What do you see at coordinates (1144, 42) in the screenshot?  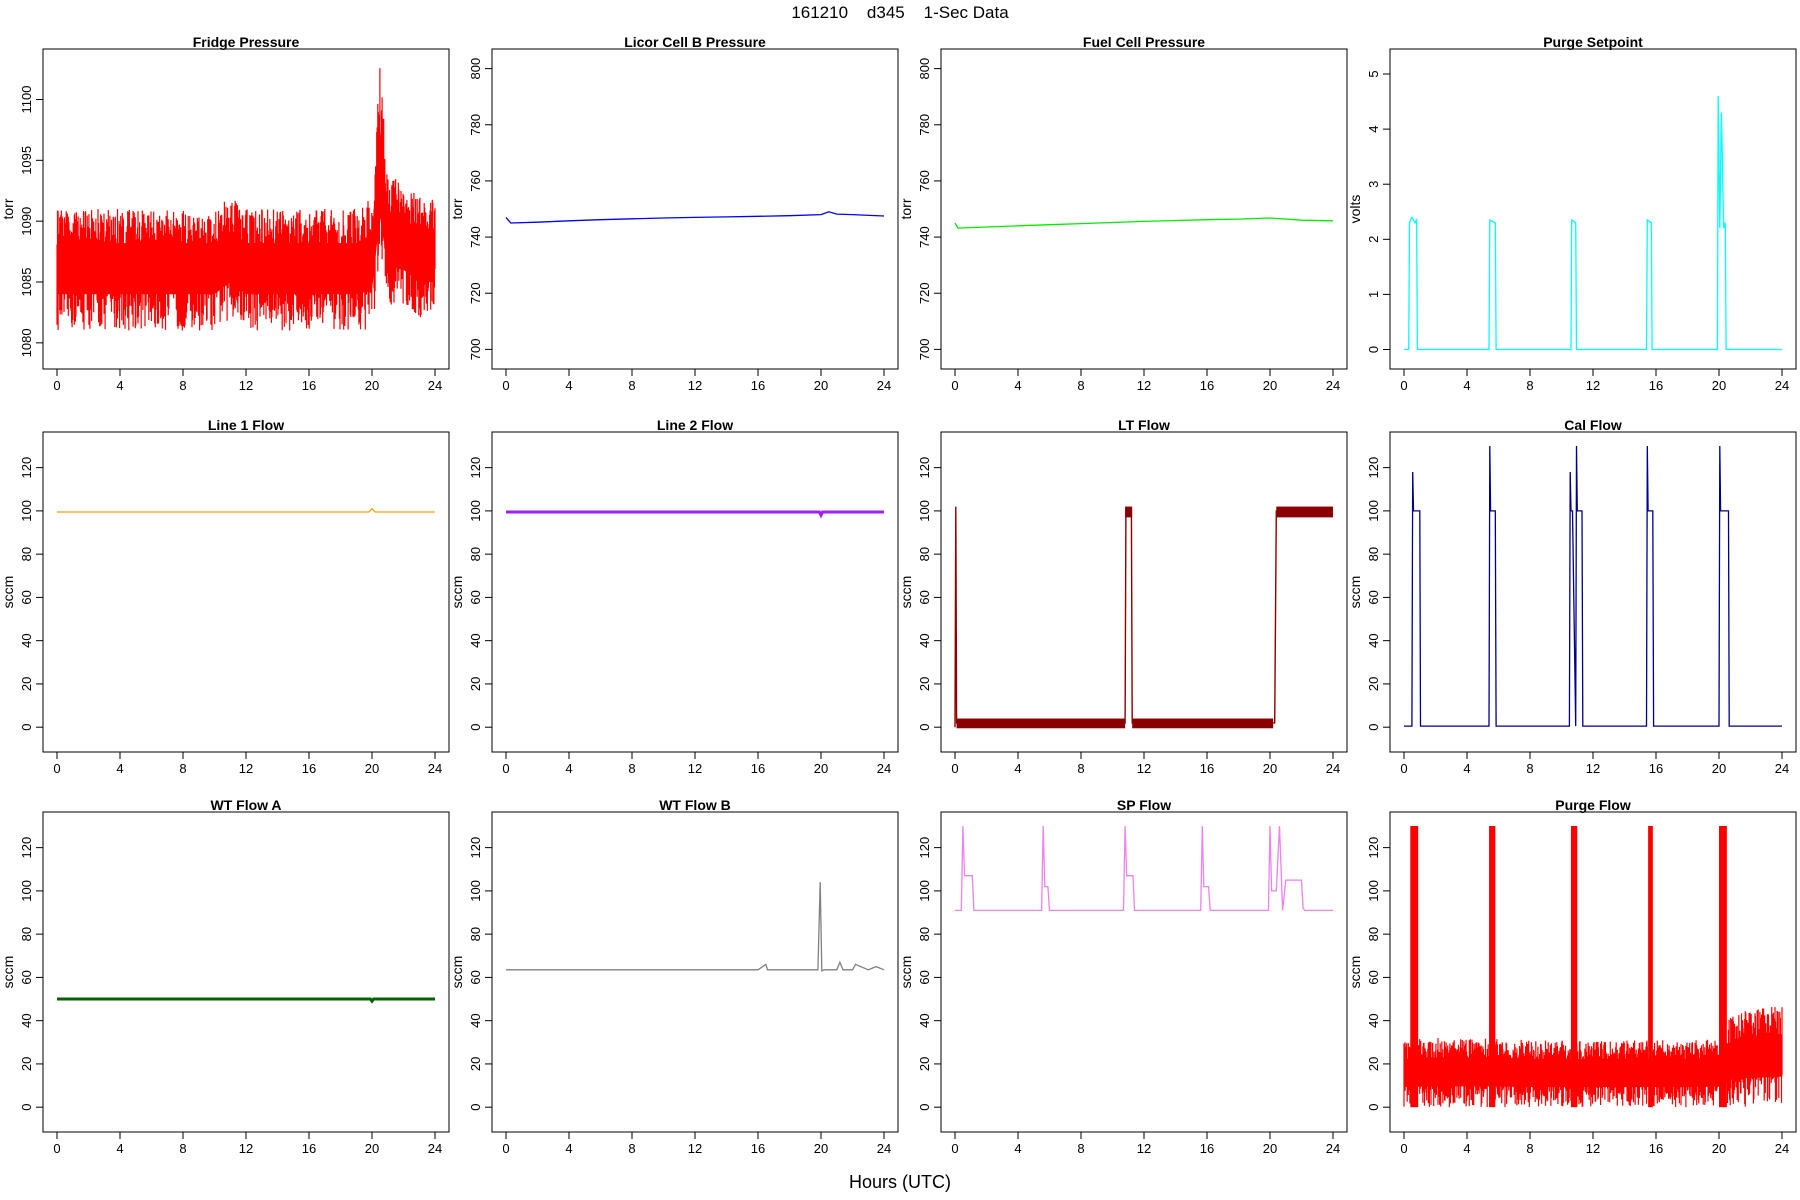 I see `panel-title: Fuel Cell Pressure` at bounding box center [1144, 42].